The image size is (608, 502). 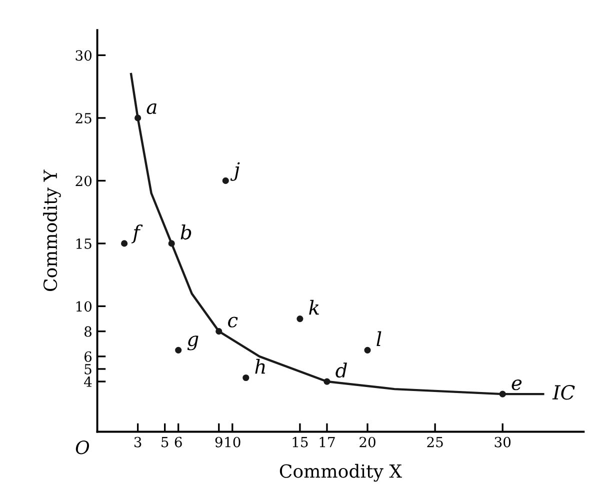 What do you see at coordinates (88, 356) in the screenshot?
I see `y-tick-label: 6` at bounding box center [88, 356].